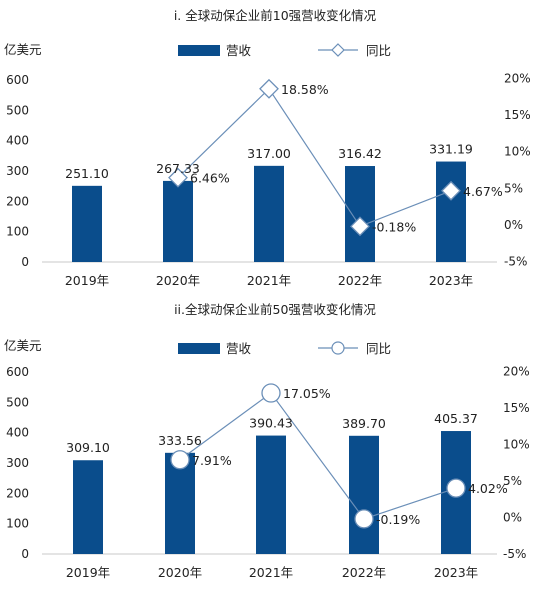 This screenshot has width=550, height=591. What do you see at coordinates (275, 309) in the screenshot?
I see `chart-title: ii.全球动保企业前50强营收变化情况` at bounding box center [275, 309].